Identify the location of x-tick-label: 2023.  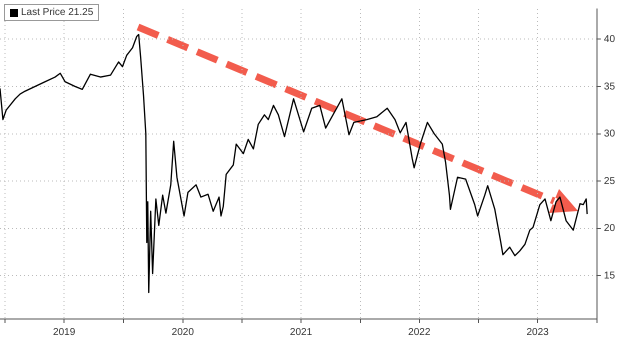
(538, 332).